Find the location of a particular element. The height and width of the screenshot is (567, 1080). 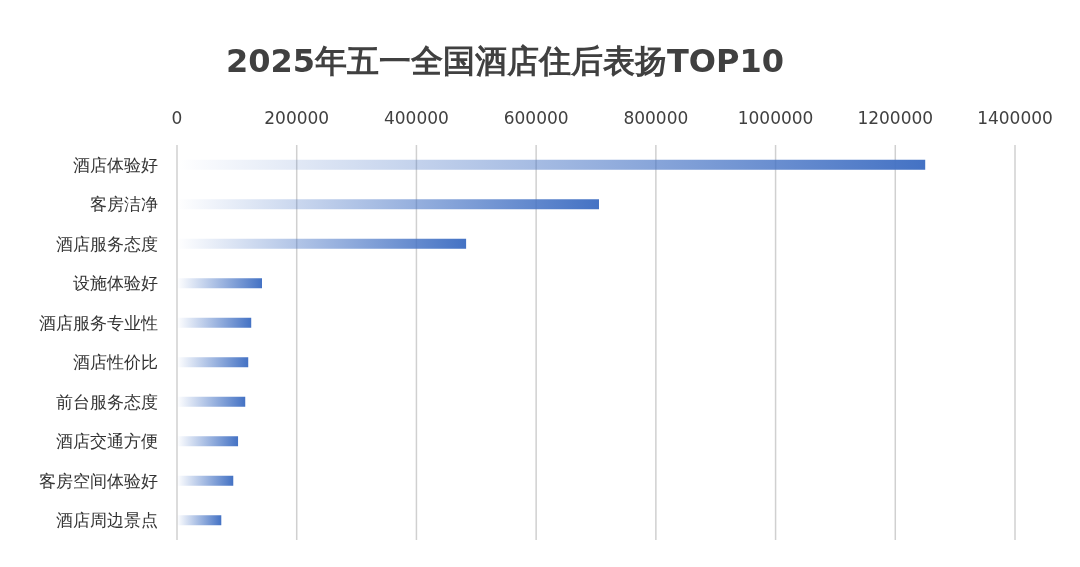

y-tick-label: 客房空间体验好 is located at coordinates (98, 480).